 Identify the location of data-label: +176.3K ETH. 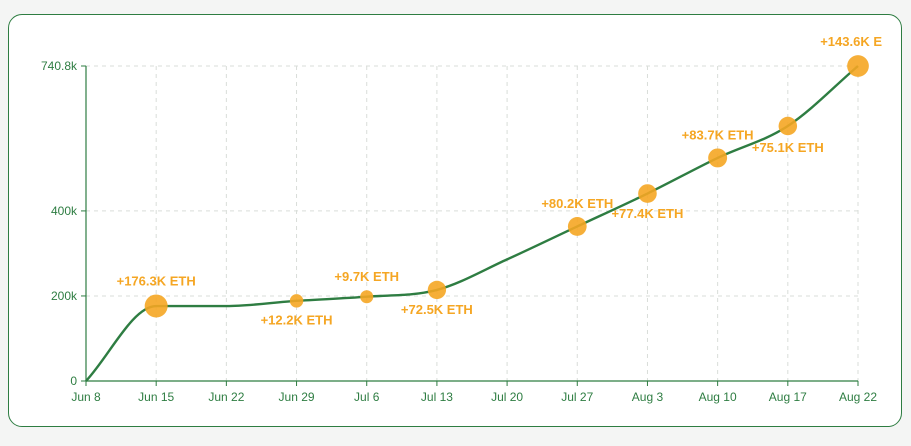
(156, 281).